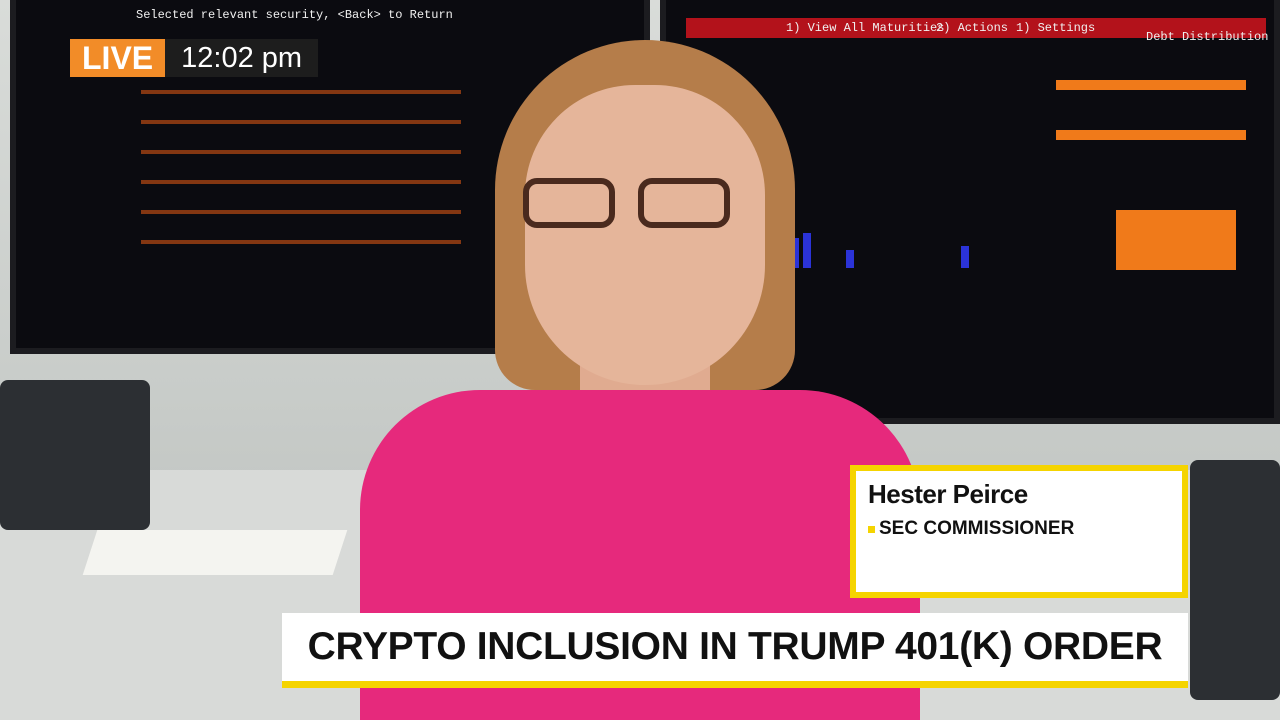 This screenshot has height=720, width=1280. Describe the element at coordinates (865, 28) in the screenshot. I see `monitor-menu-item: 1) View All Maturities` at that location.